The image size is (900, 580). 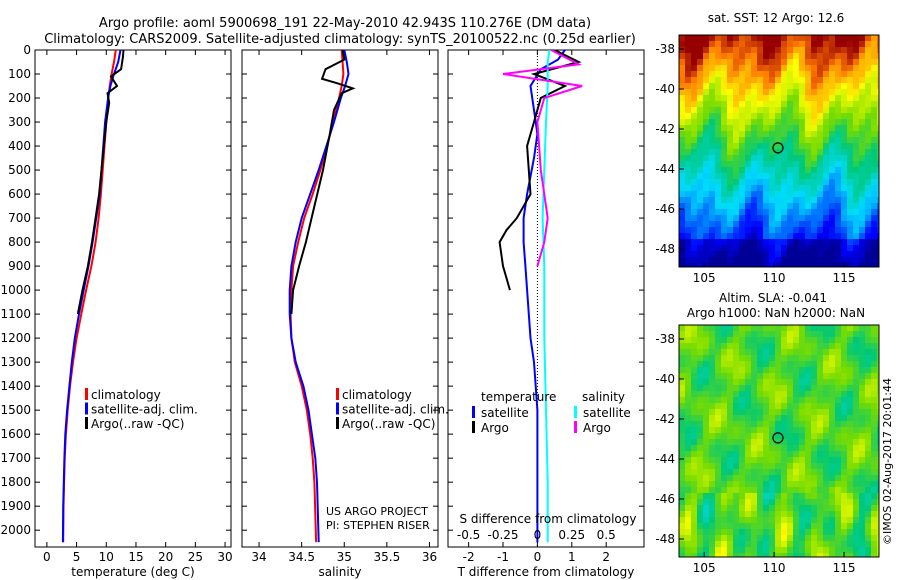 I want to click on y-tick-label: 2000, so click(x=15, y=530).